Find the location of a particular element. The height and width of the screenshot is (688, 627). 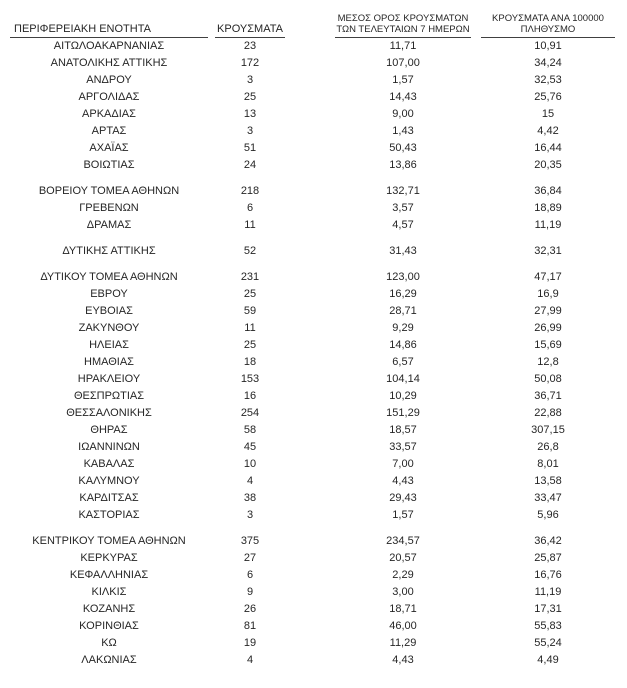

per100k-cell: 20,35 is located at coordinates (548, 165).